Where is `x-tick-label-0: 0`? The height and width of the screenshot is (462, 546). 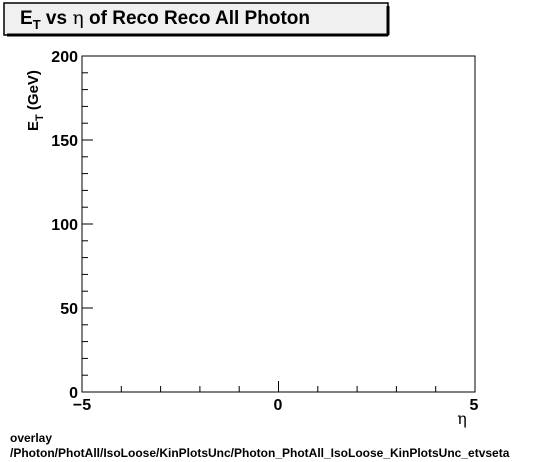 x-tick-label-0: 0 is located at coordinates (278, 405).